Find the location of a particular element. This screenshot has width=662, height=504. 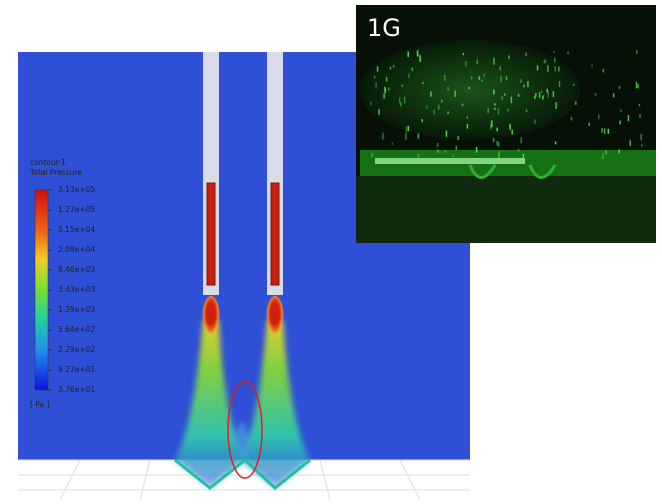

legend-label: 2.29e+02 is located at coordinates (76, 349).